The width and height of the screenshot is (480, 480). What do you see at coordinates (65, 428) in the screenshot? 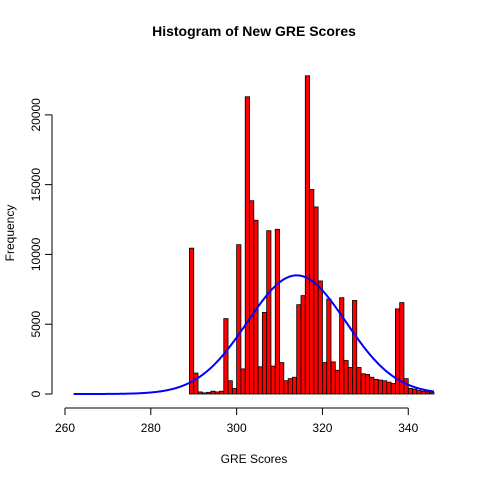
I see `x-tick-label: 260` at bounding box center [65, 428].